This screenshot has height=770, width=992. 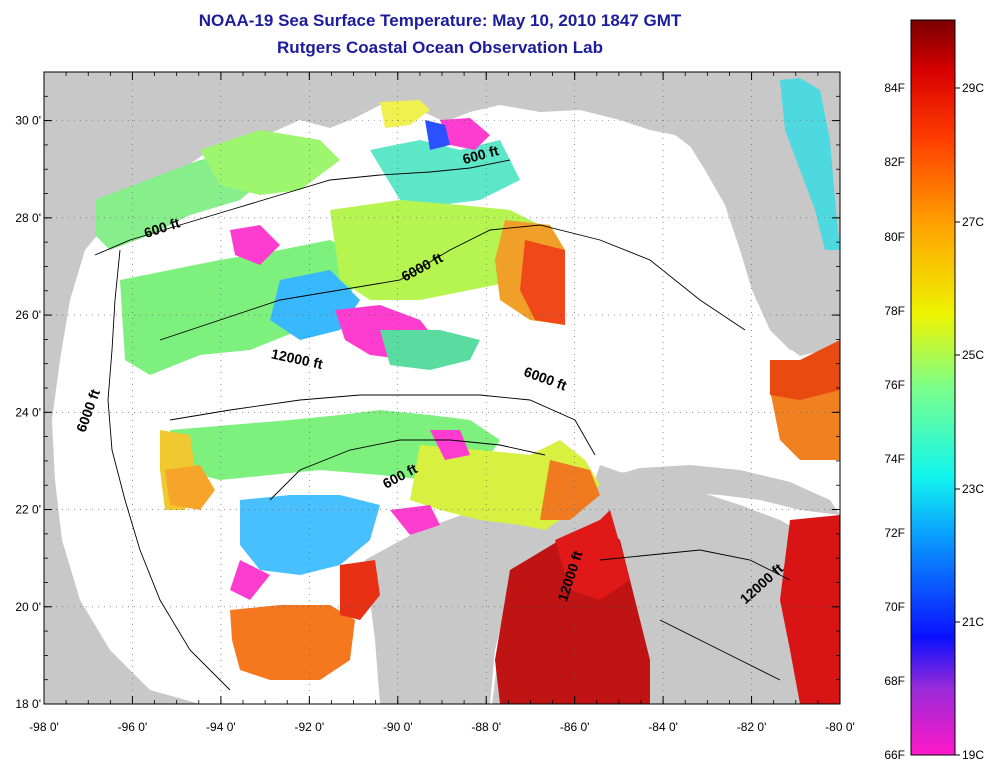 What do you see at coordinates (894, 755) in the screenshot?
I see `colorbar-f-label: 66F` at bounding box center [894, 755].